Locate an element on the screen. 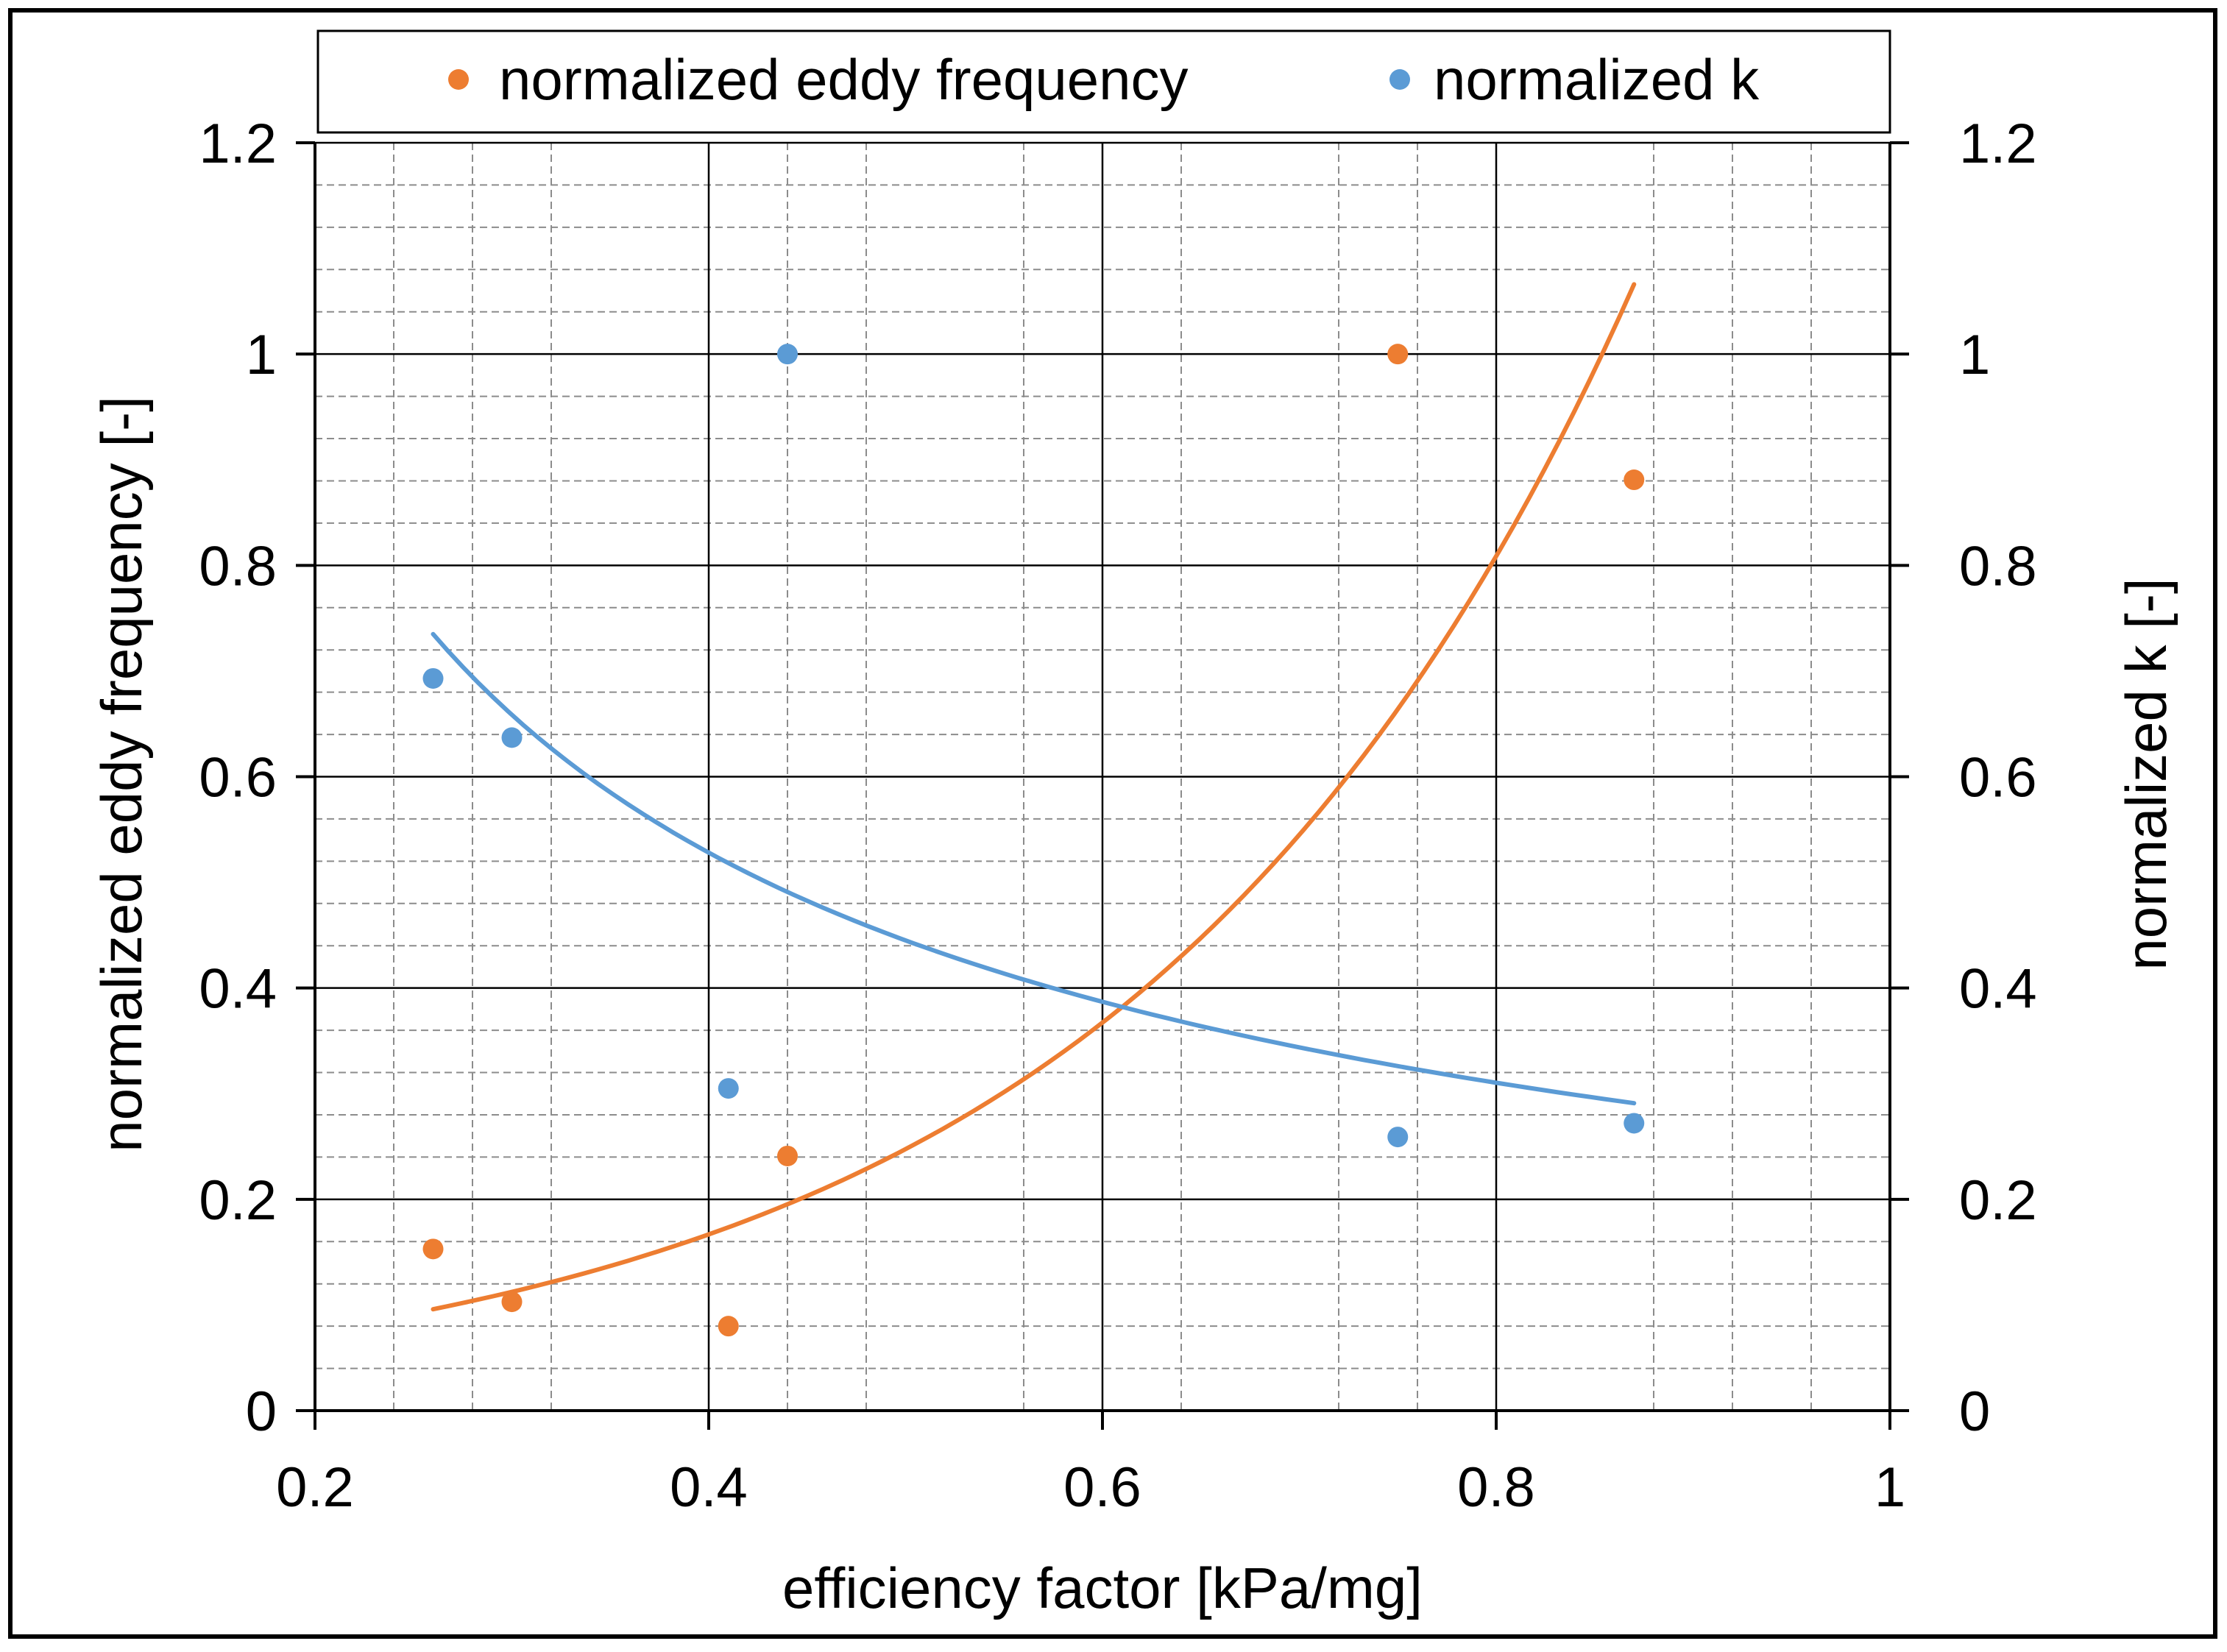  legend: normalized eddy frequency normalized k is located at coordinates (1104, 81).